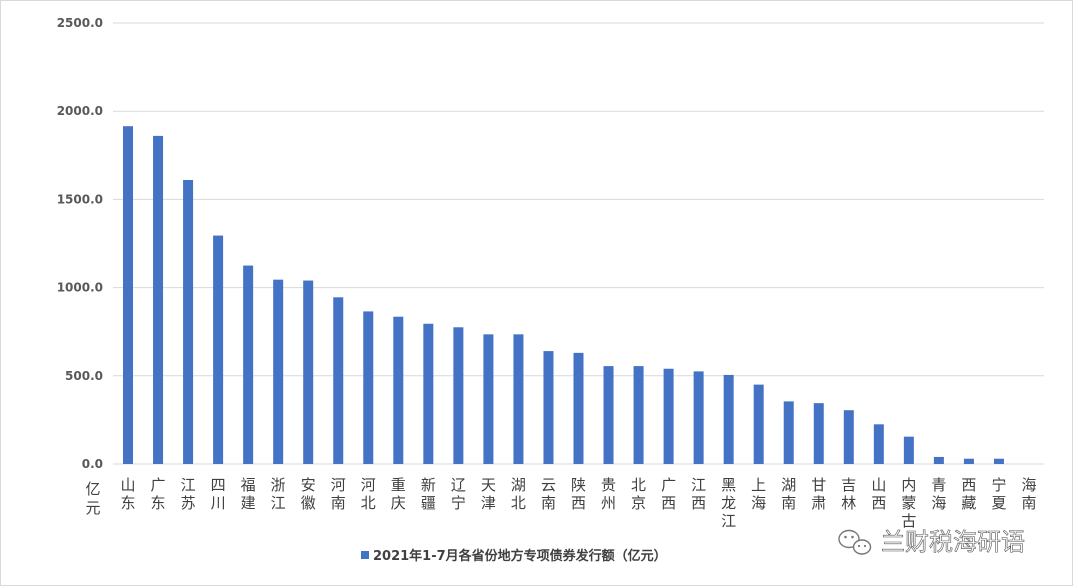  Describe the element at coordinates (848, 485) in the screenshot. I see `x-tick-char: 吉` at that location.